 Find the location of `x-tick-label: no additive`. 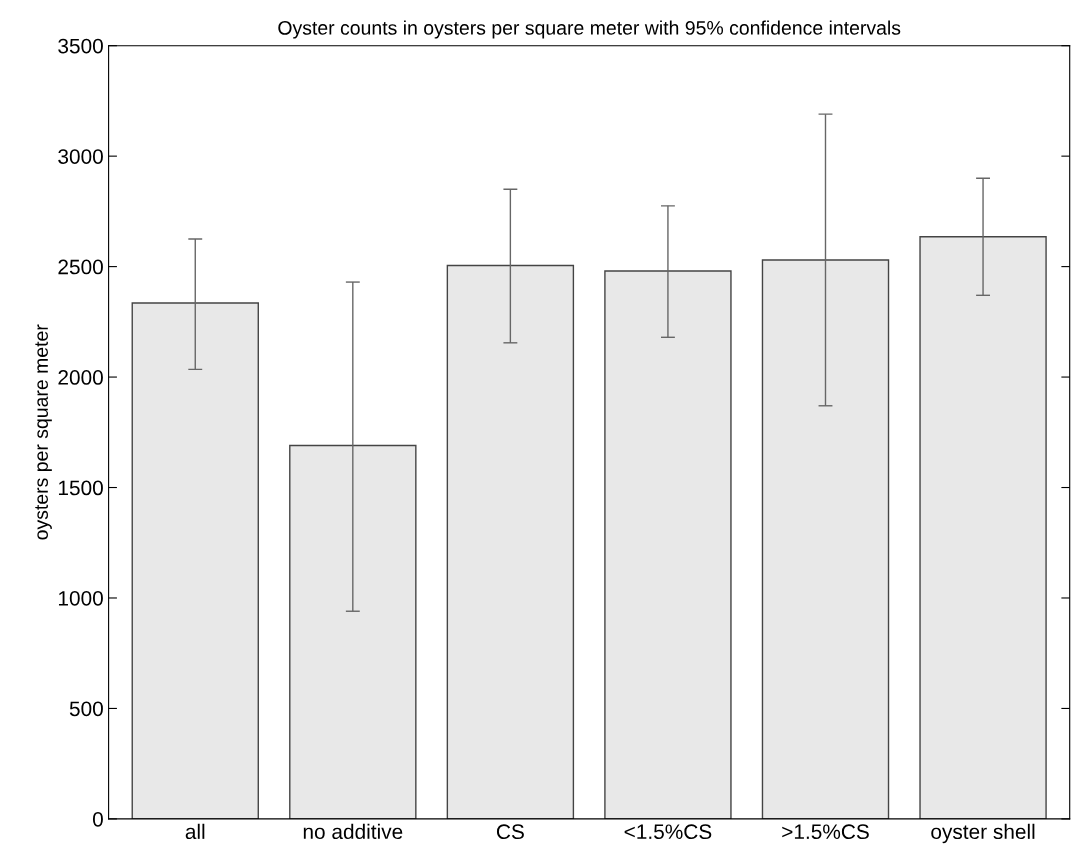

x-tick-label: no additive is located at coordinates (353, 831).